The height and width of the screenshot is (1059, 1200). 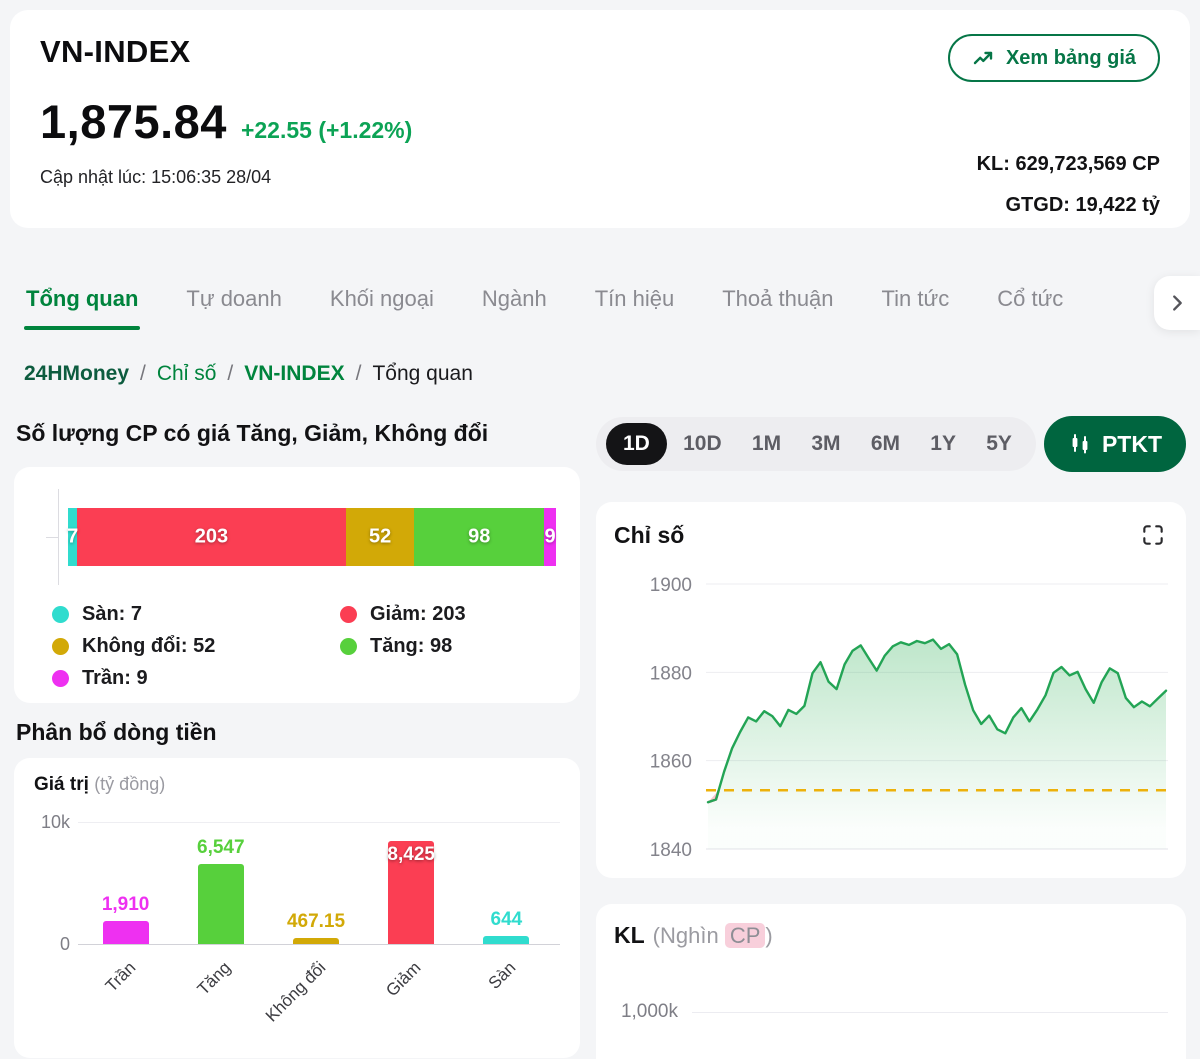 I want to click on legend-label: Tăng: 98, so click(x=411, y=646).